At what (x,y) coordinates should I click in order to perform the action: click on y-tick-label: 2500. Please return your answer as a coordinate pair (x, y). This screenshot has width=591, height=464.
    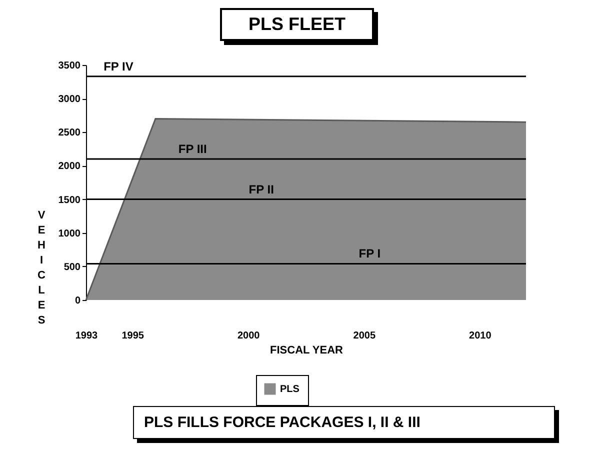
    Looking at the image, I should click on (69, 133).